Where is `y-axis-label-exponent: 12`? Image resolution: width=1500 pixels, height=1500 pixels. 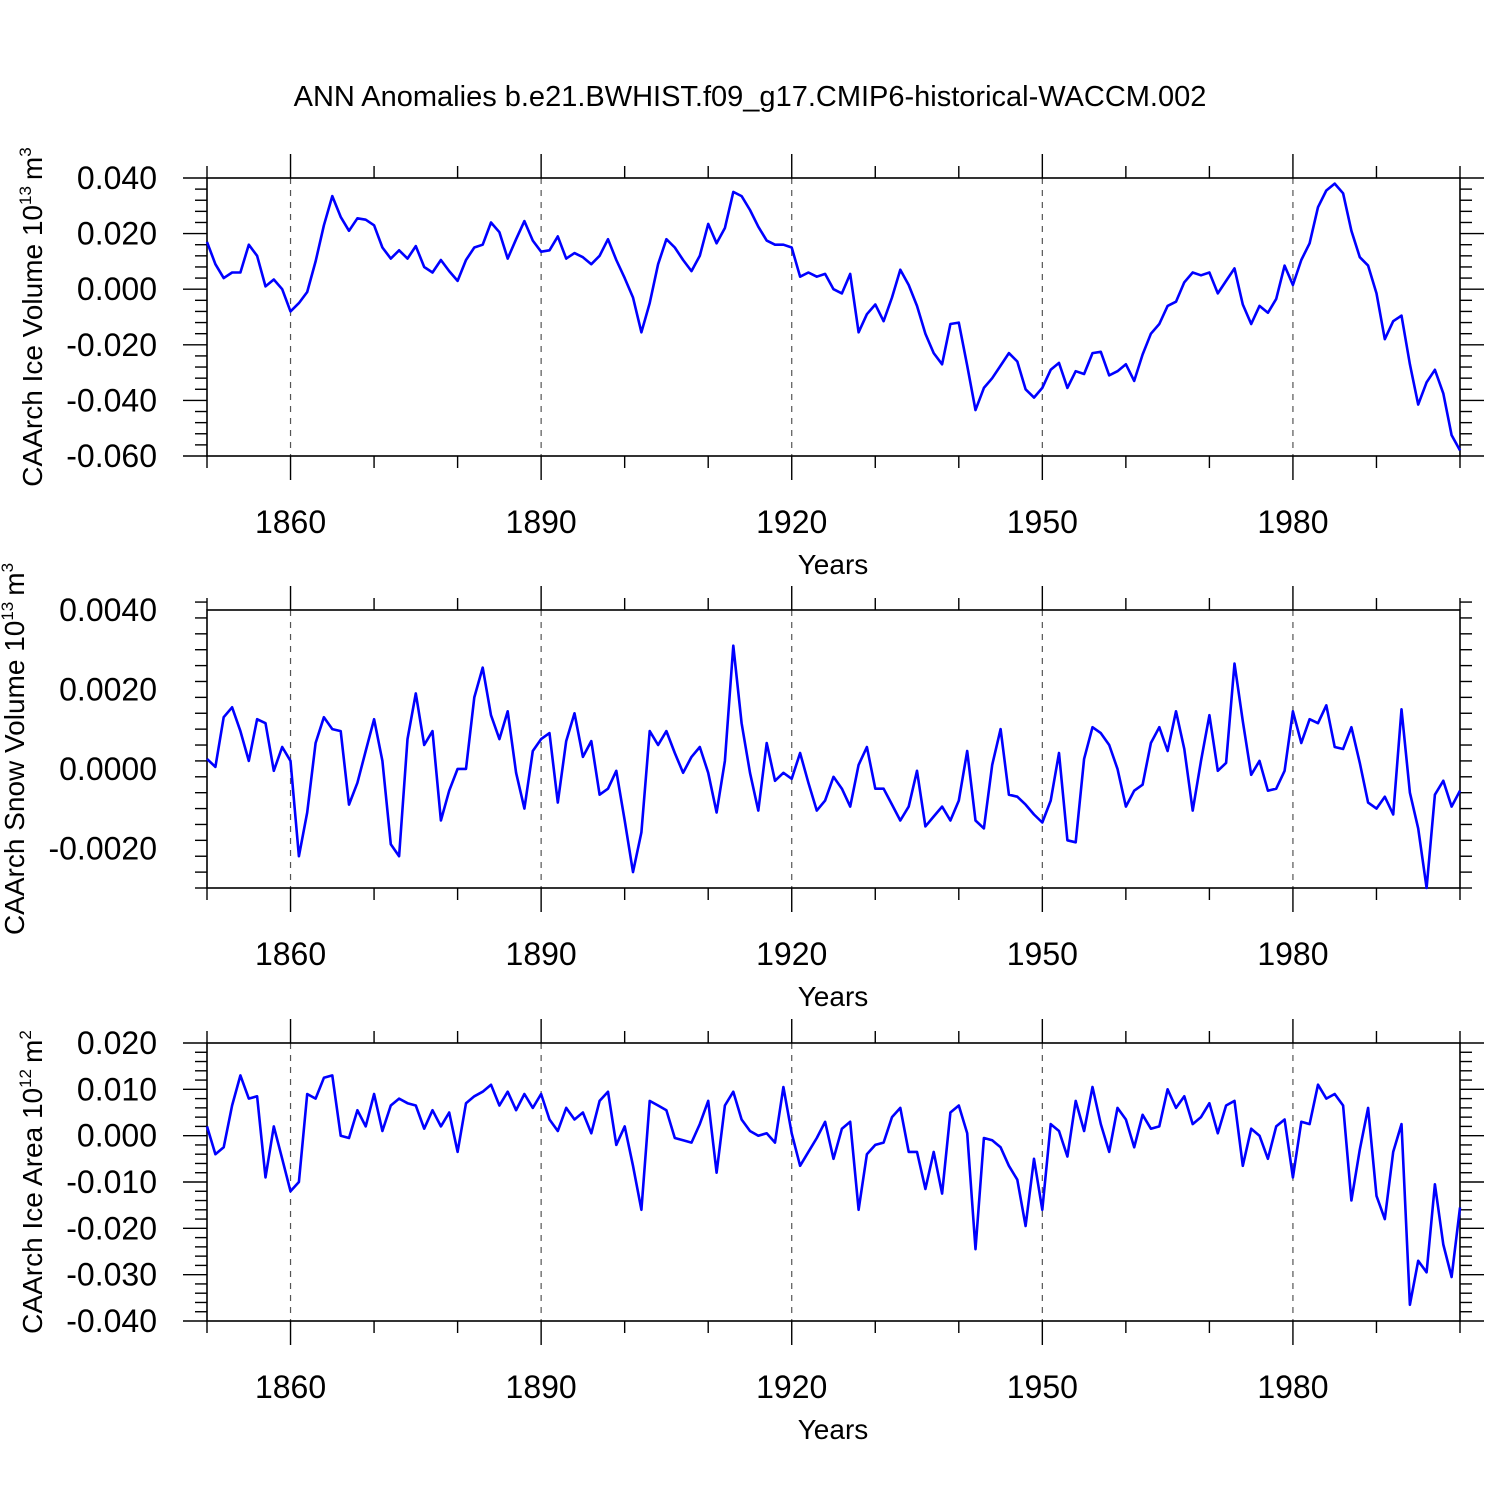
y-axis-label-exponent: 12 is located at coordinates (25, 1078).